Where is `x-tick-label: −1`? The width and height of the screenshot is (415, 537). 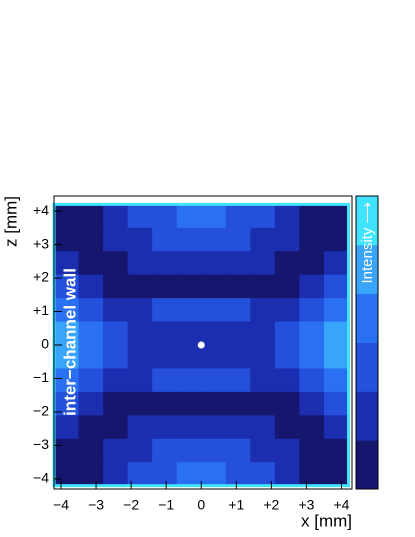 x-tick-label: −1 is located at coordinates (166, 505).